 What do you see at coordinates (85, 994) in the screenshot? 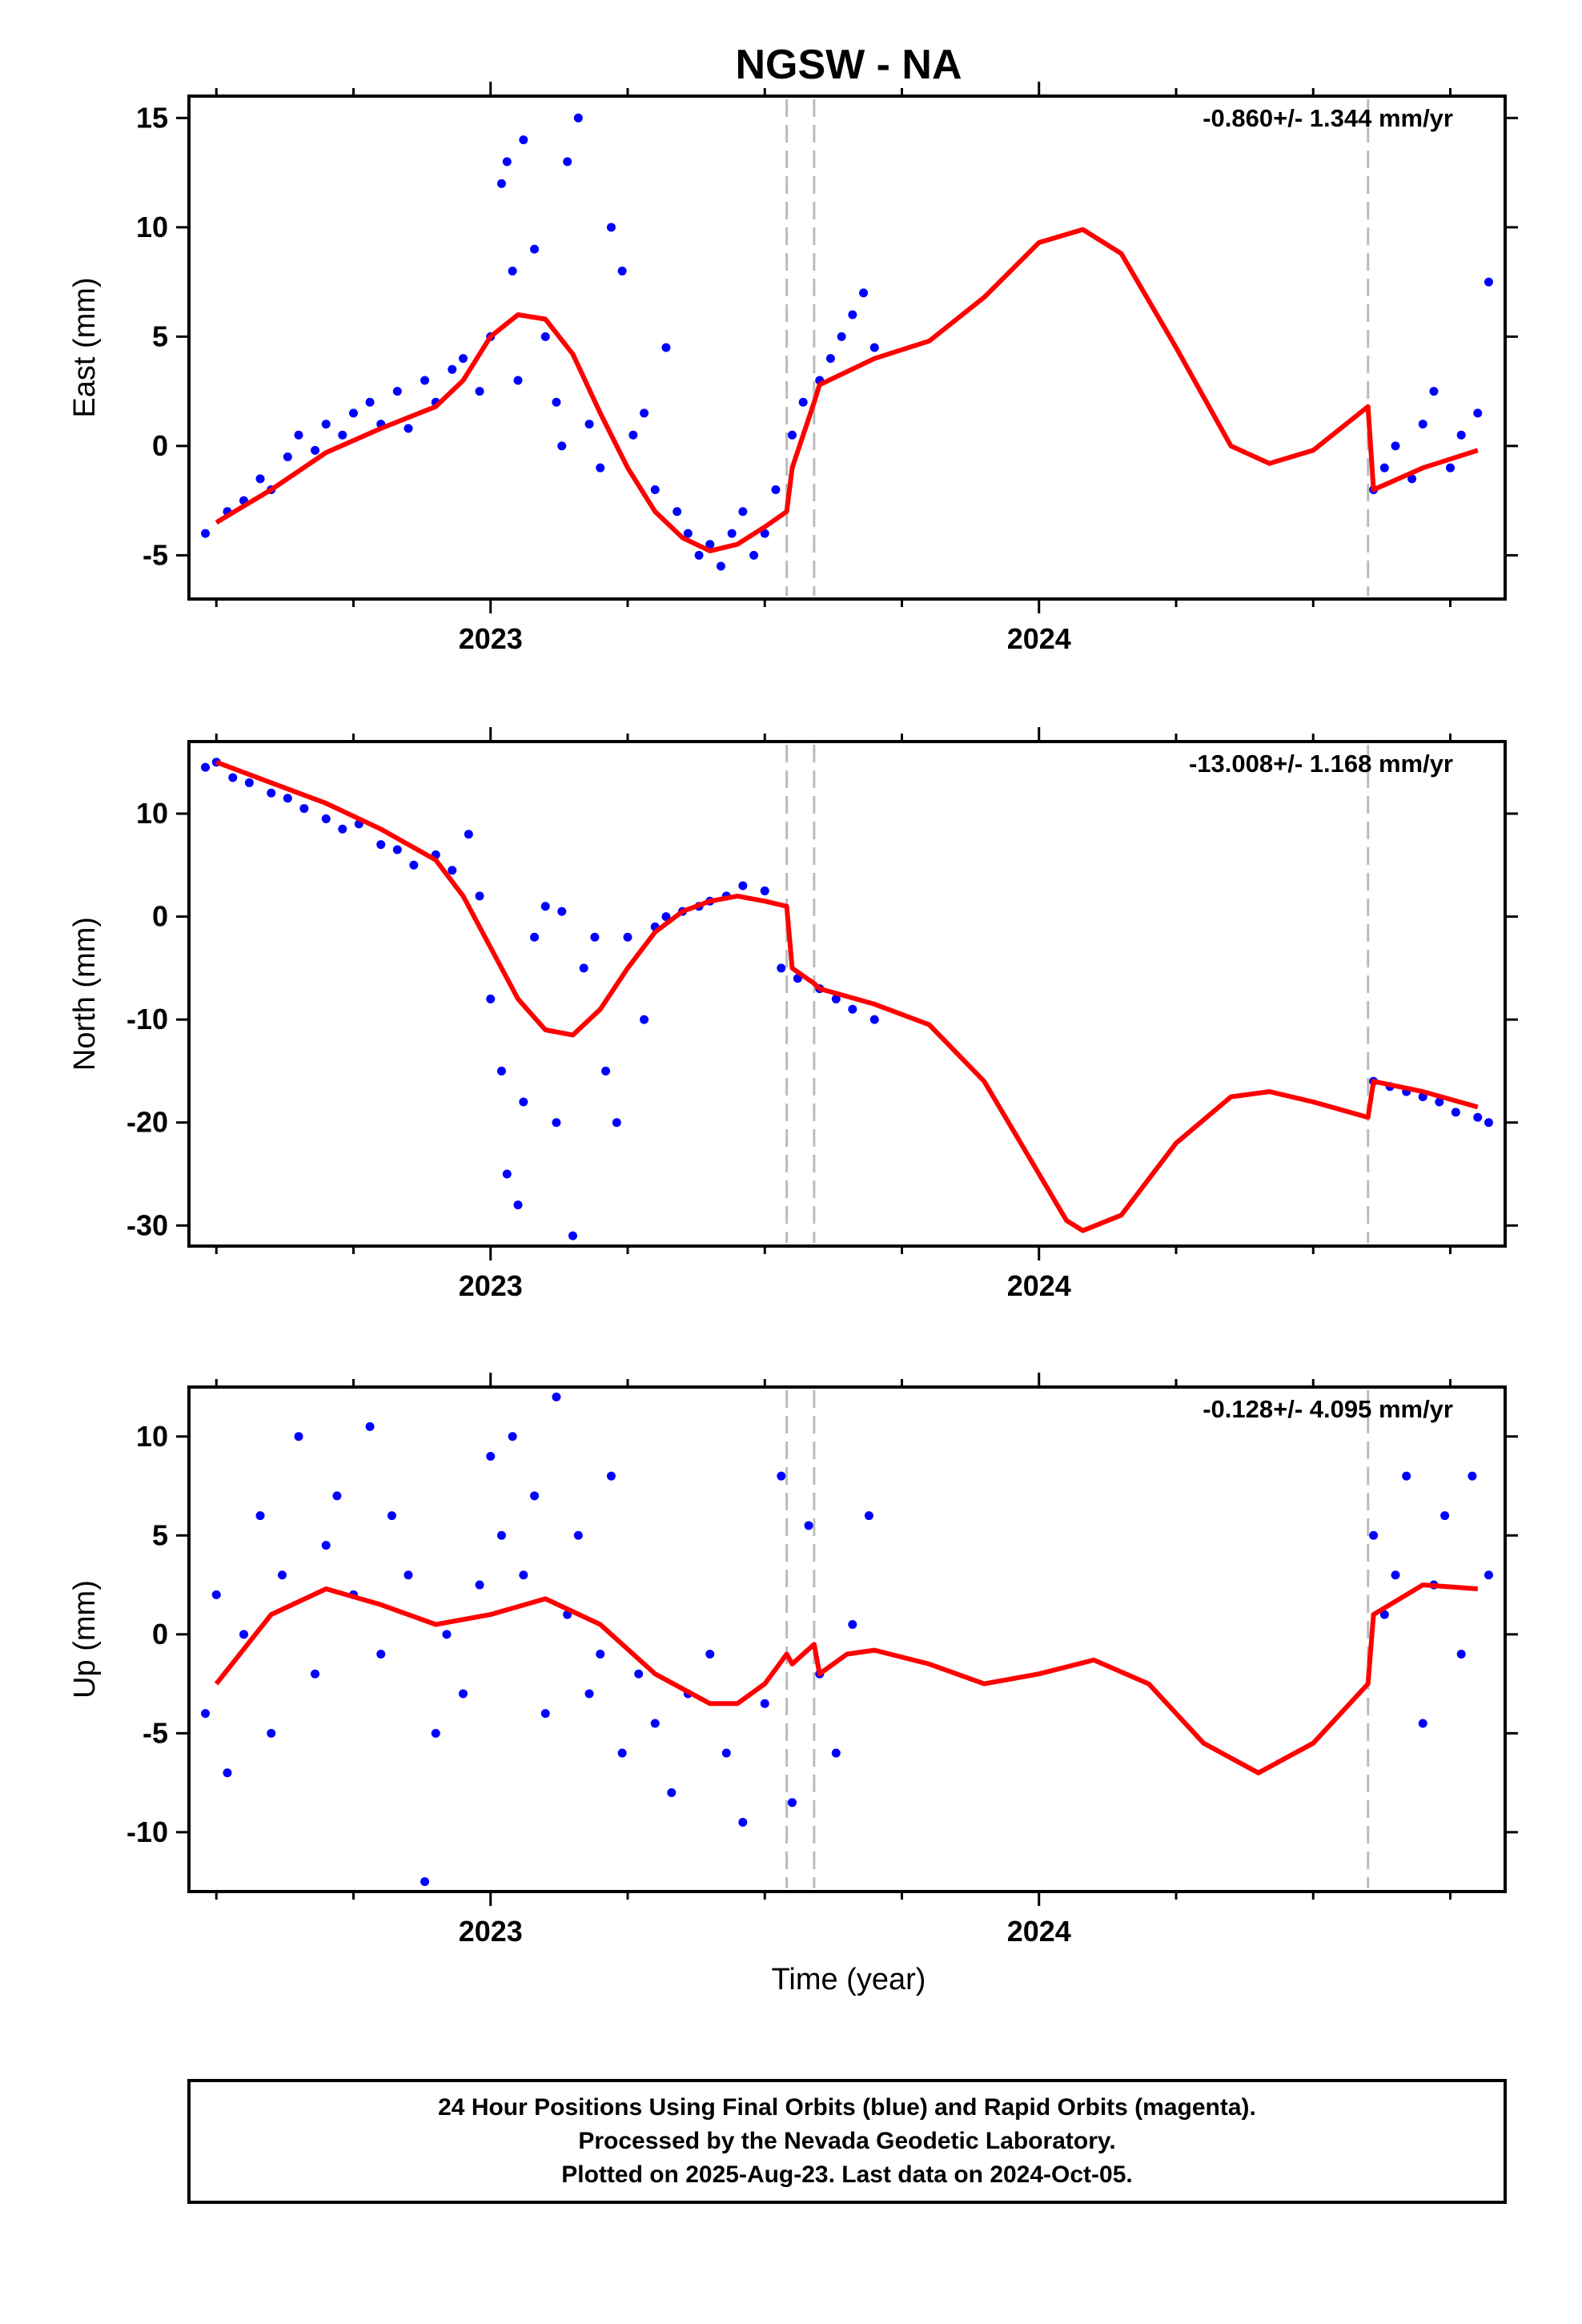
I see `y-axis-label: North (mm)` at bounding box center [85, 994].